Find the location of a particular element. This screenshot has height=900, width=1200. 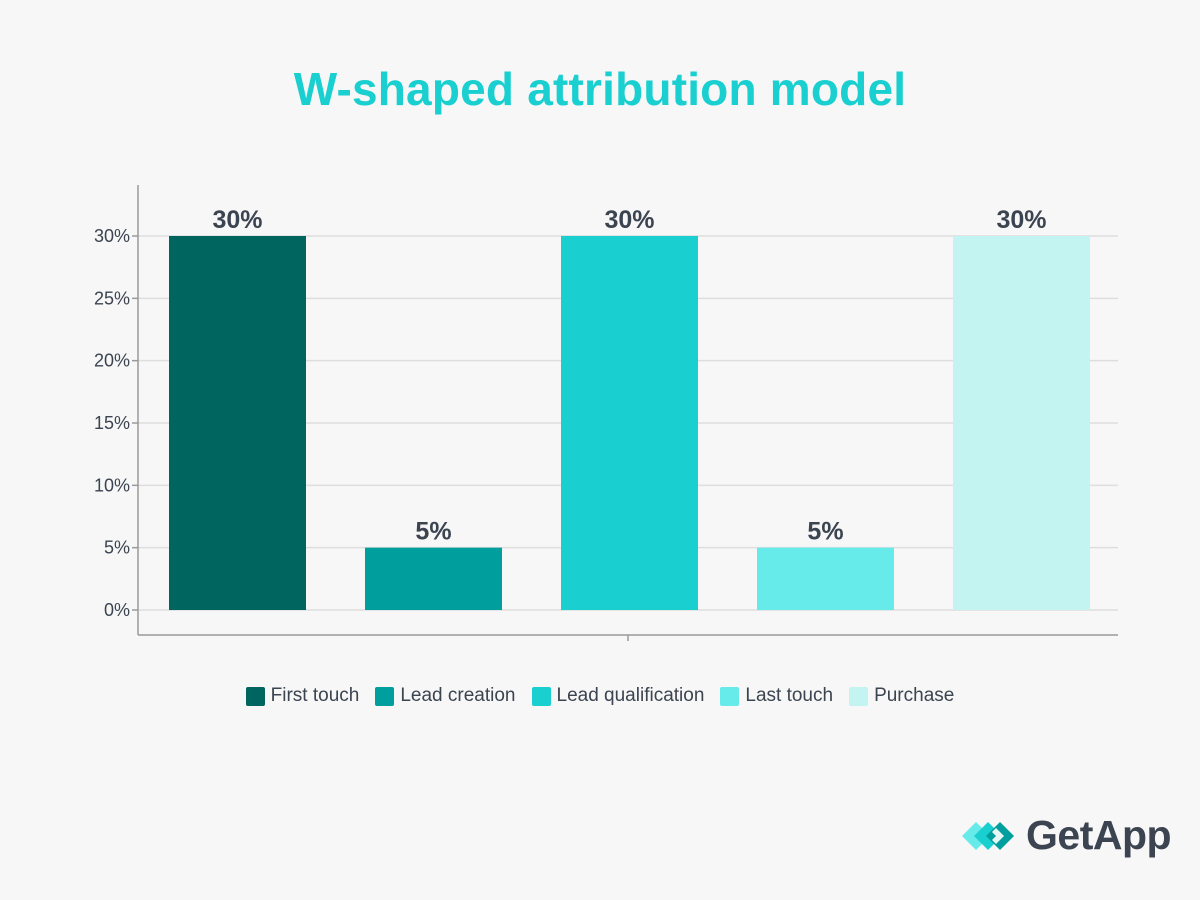

y-tick-label: 10% is located at coordinates (112, 485).